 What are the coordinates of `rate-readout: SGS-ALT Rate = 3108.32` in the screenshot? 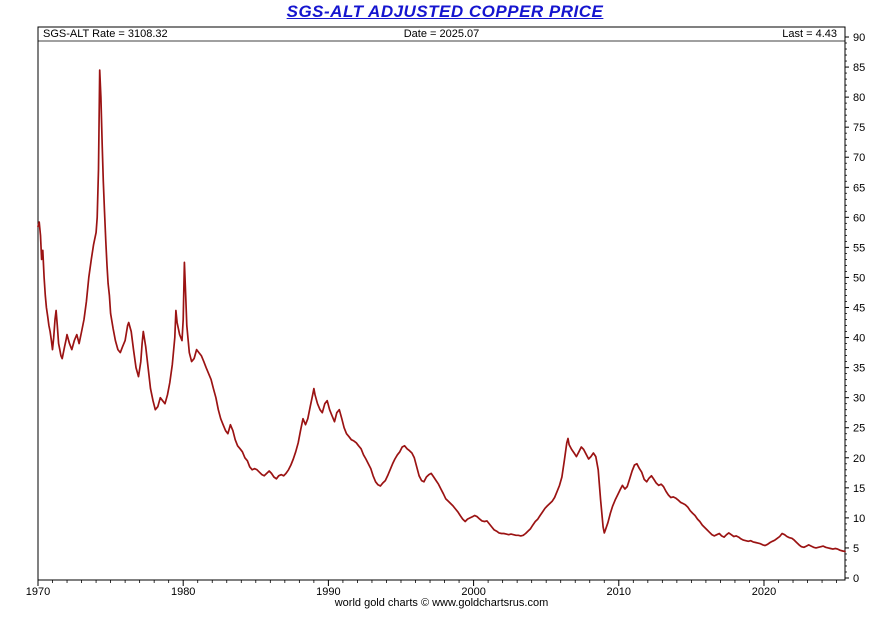 It's located at (105, 34).